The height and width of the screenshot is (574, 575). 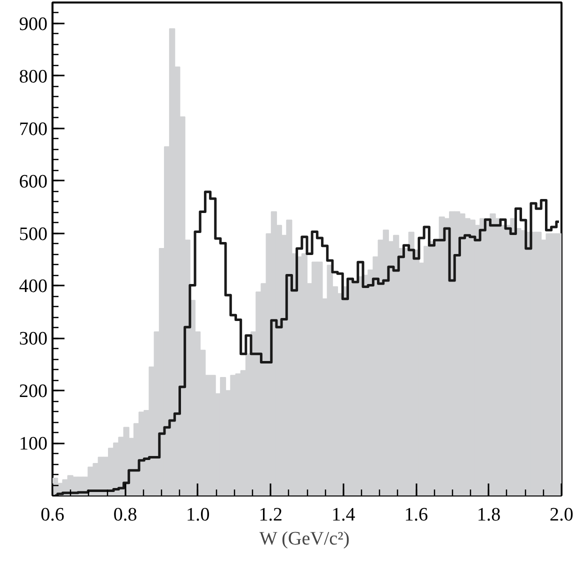 What do you see at coordinates (125, 515) in the screenshot?
I see `x-tick-label: 0.8` at bounding box center [125, 515].